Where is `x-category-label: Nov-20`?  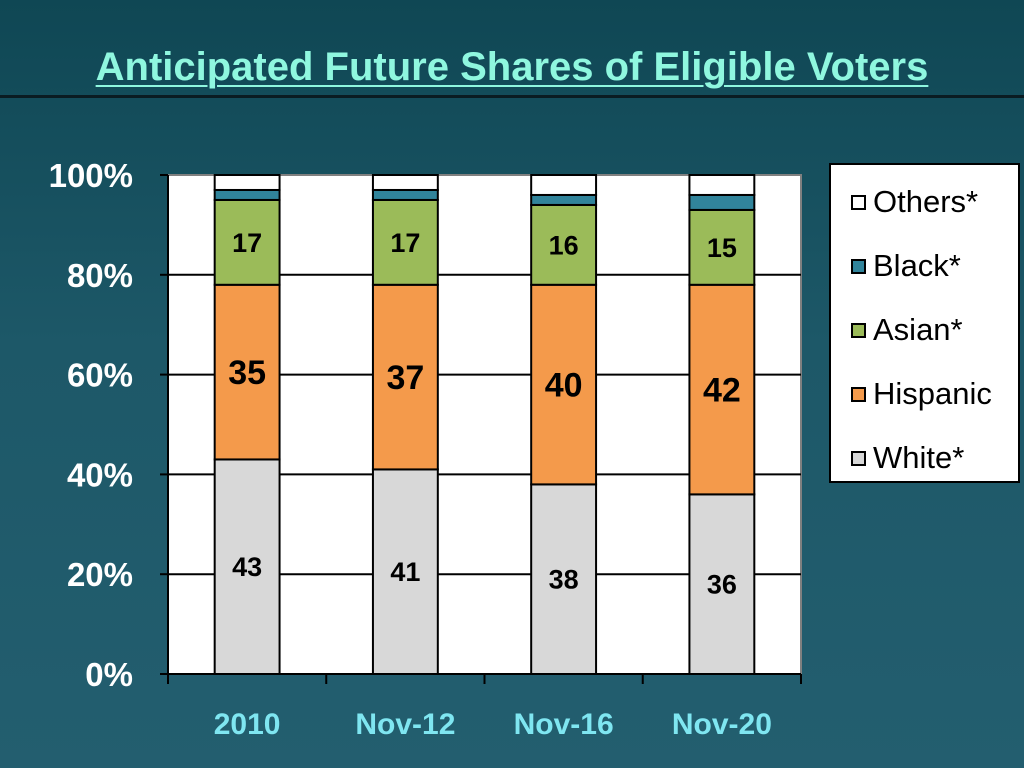 x-category-label: Nov-20 is located at coordinates (722, 724).